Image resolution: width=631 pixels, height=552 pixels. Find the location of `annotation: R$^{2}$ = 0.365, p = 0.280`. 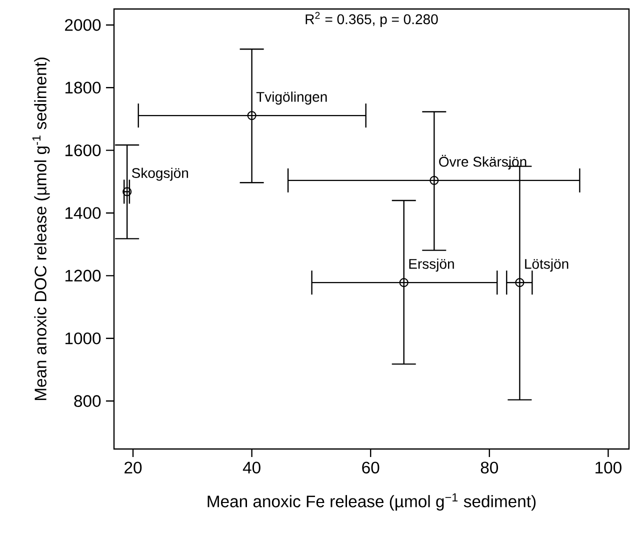

annotation: R$^{2}$ = 0.365, p = 0.280 is located at coordinates (372, 19).